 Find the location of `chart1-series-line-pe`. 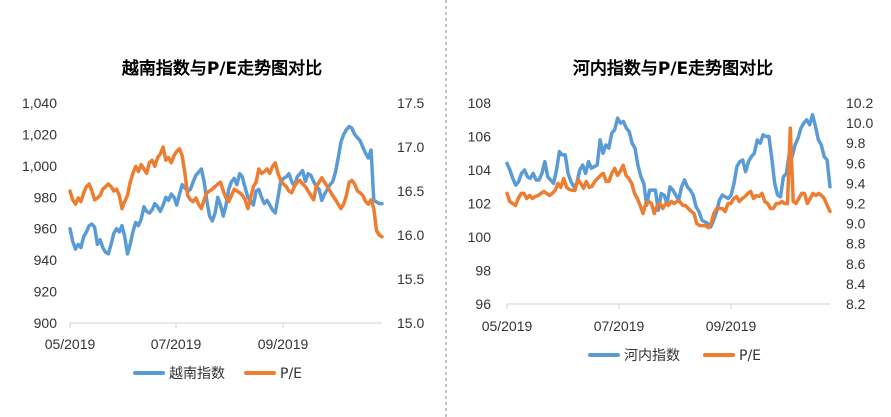

chart1-series-line-pe is located at coordinates (226, 192).